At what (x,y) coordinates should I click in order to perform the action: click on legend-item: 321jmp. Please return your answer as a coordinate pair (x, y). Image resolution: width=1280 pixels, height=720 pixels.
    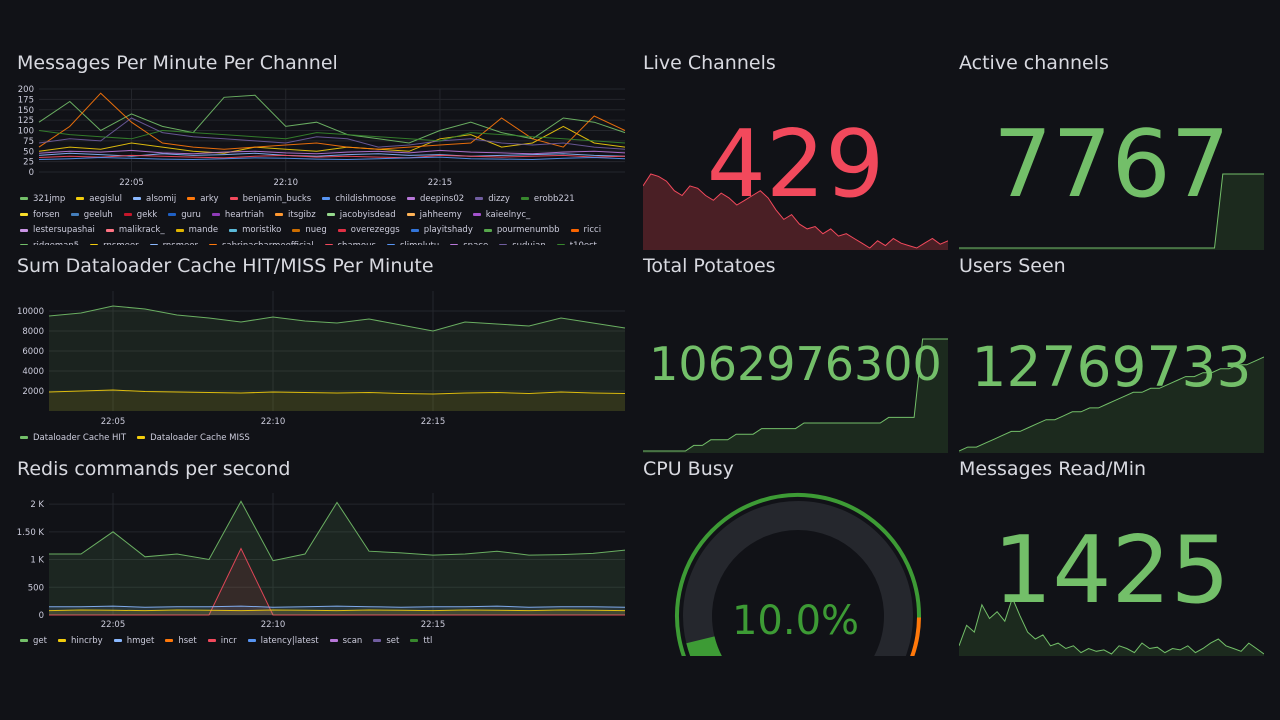
    Looking at the image, I should click on (42, 199).